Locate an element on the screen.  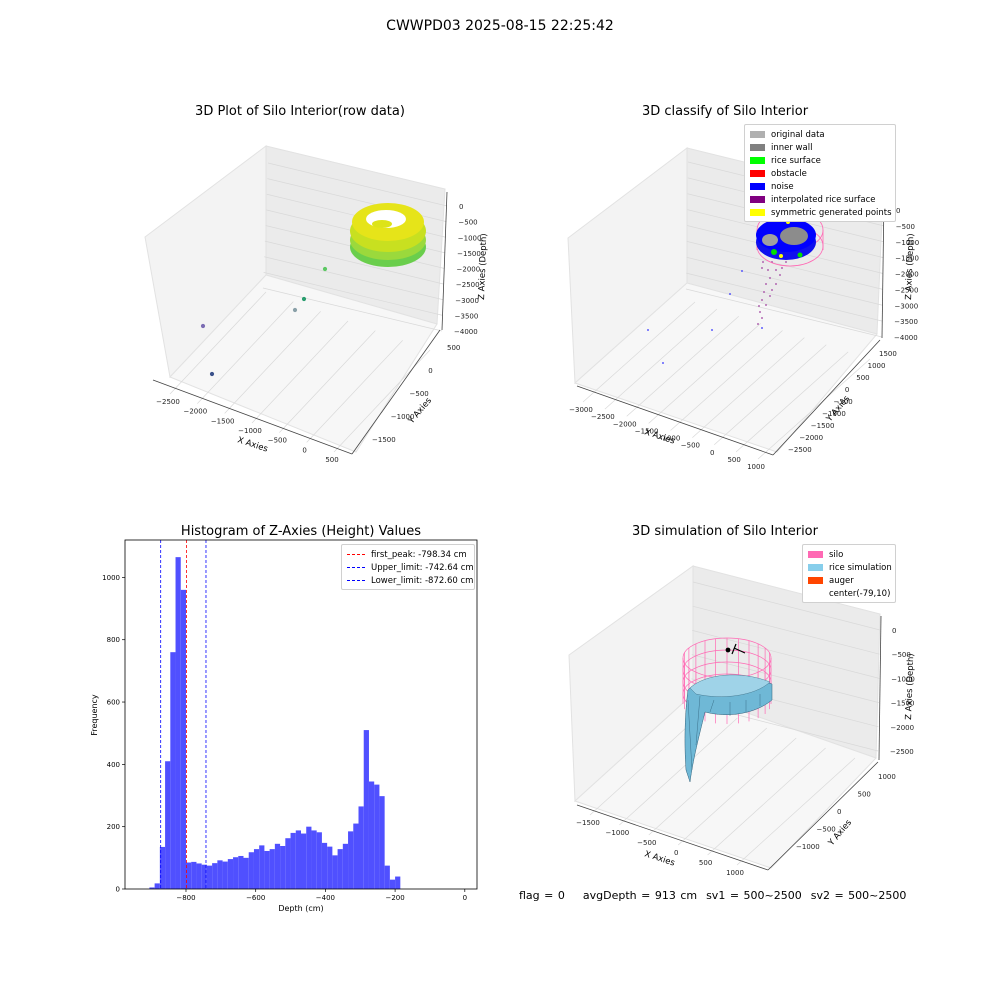
sim-z-label: Z Axies (Depth) is located at coordinates (910, 686).